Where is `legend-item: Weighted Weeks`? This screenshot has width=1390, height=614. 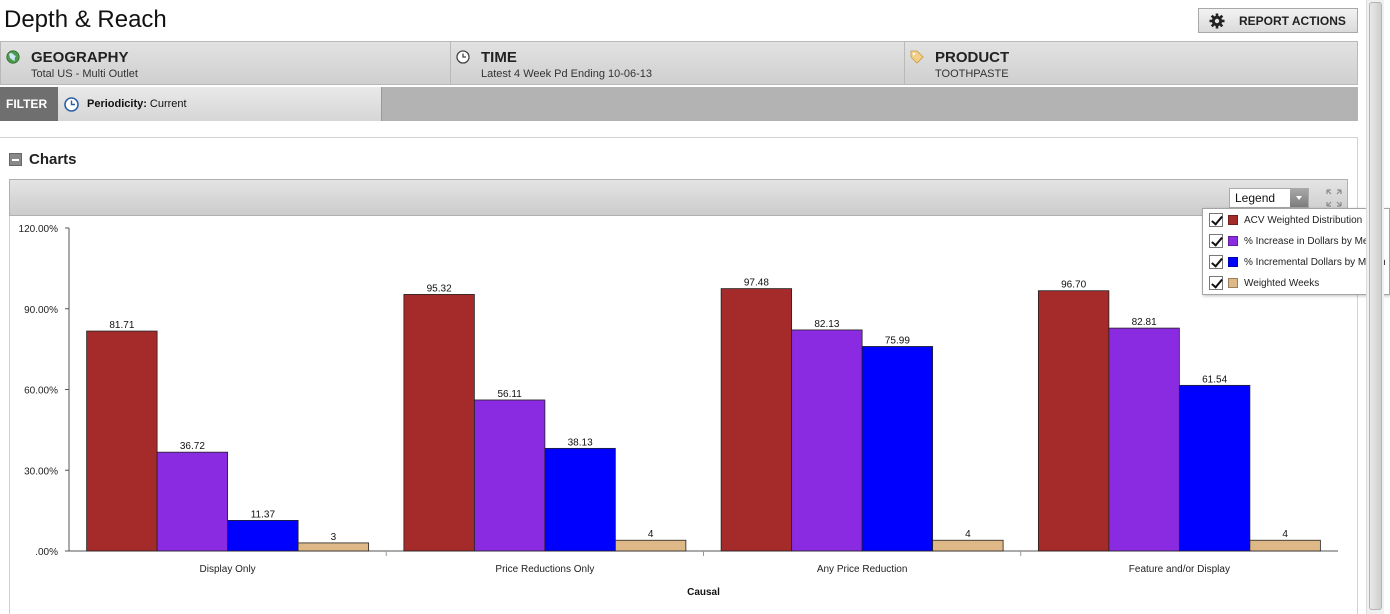
legend-item: Weighted Weeks is located at coordinates (1264, 283).